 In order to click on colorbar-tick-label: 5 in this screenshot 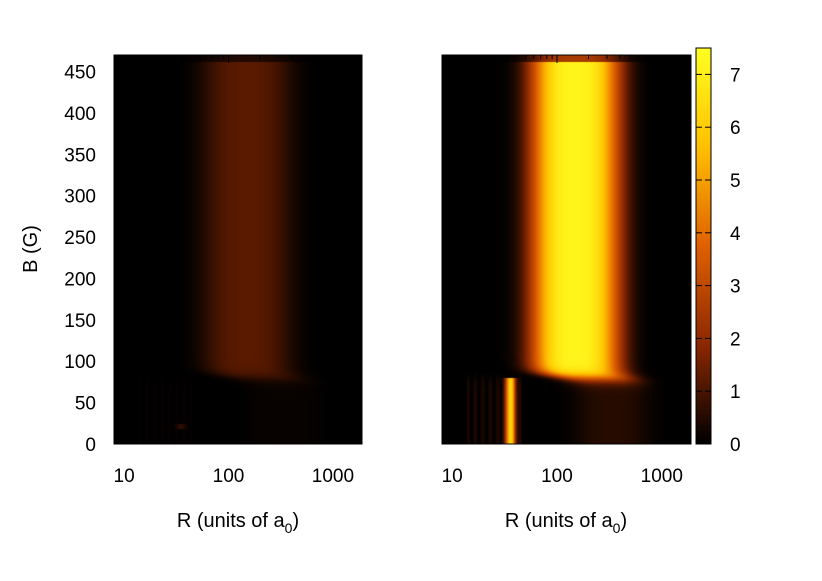, I will do `click(735, 181)`.